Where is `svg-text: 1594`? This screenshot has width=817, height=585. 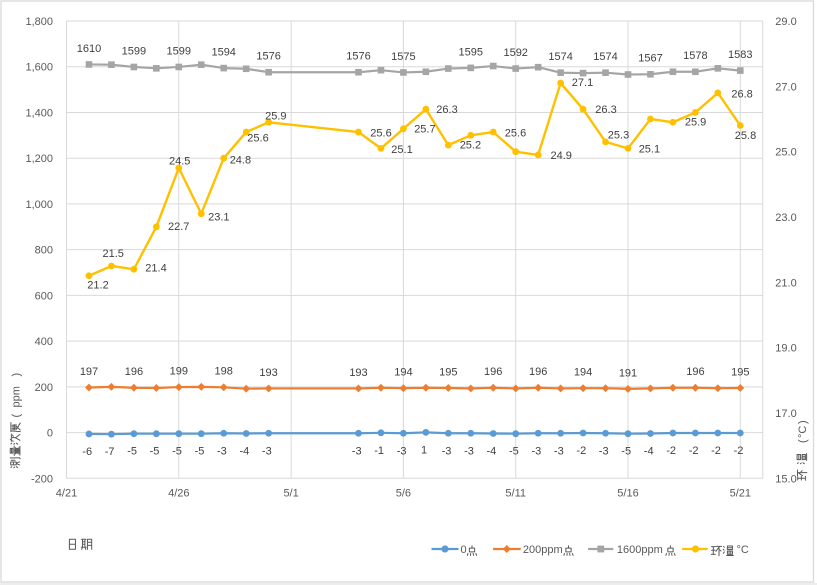 svg-text: 1594 is located at coordinates (223, 53).